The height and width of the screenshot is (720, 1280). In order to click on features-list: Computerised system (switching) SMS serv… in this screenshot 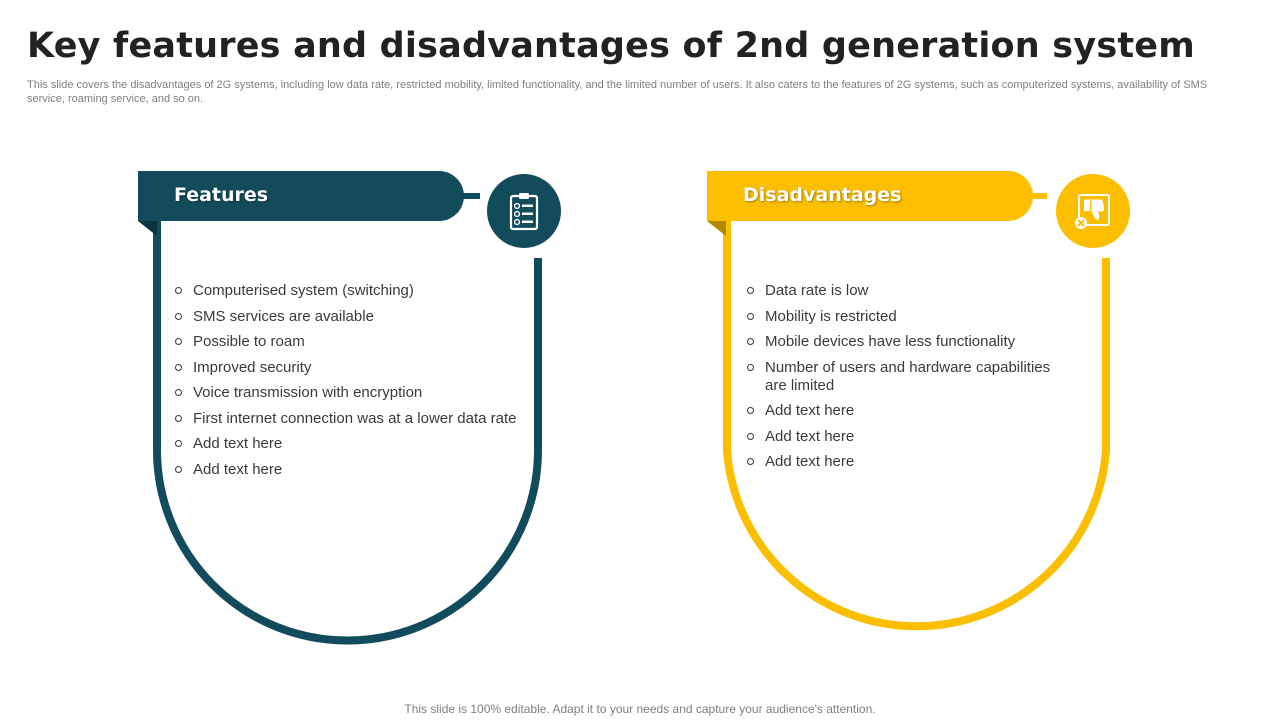, I will do `click(349, 384)`.